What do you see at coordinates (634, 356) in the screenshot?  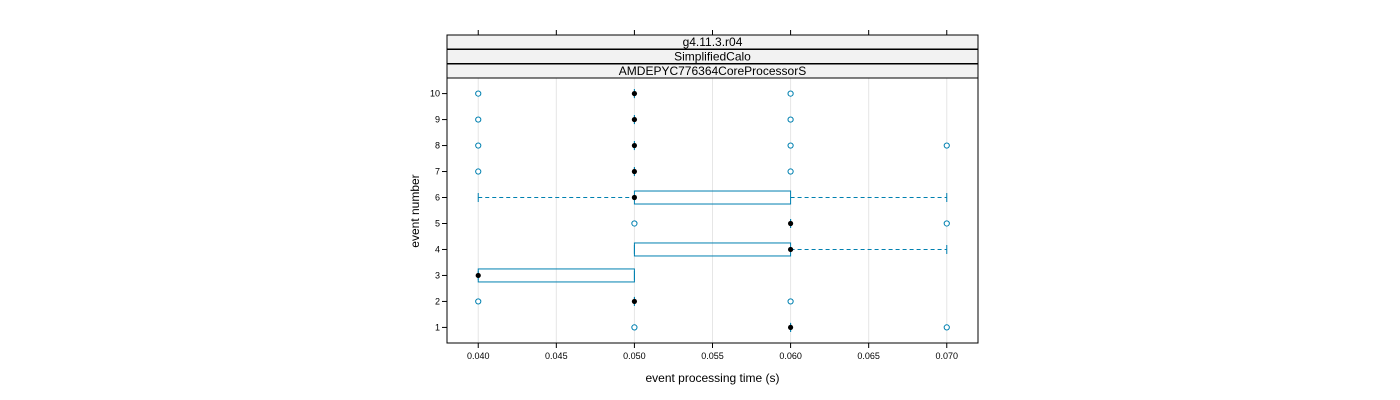 I see `x-tick-label-2: 0.050` at bounding box center [634, 356].